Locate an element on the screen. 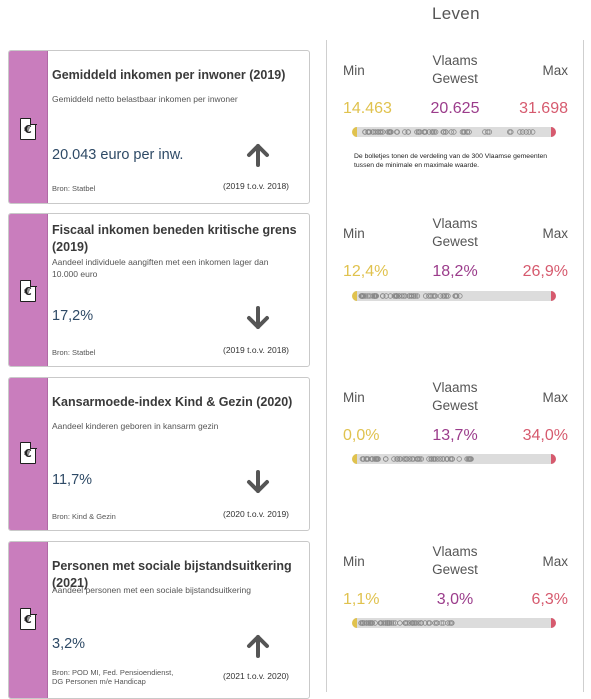 Image resolution: width=591 pixels, height=699 pixels. min-cap is located at coordinates (354, 296).